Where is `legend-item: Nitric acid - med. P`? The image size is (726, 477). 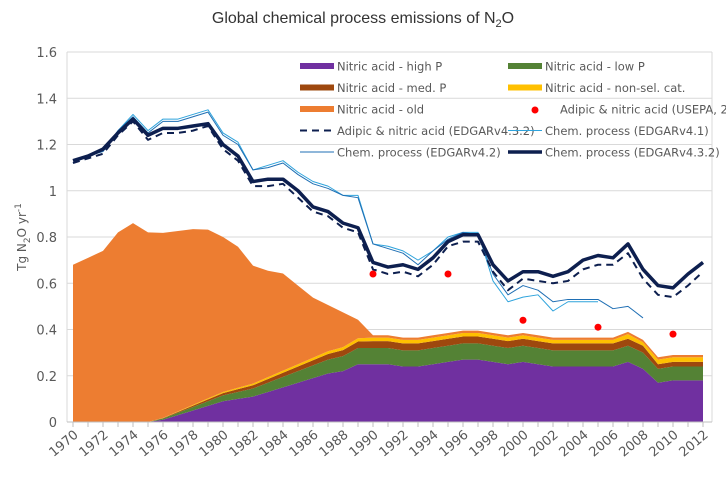
legend-item: Nitric acid - med. P is located at coordinates (373, 88).